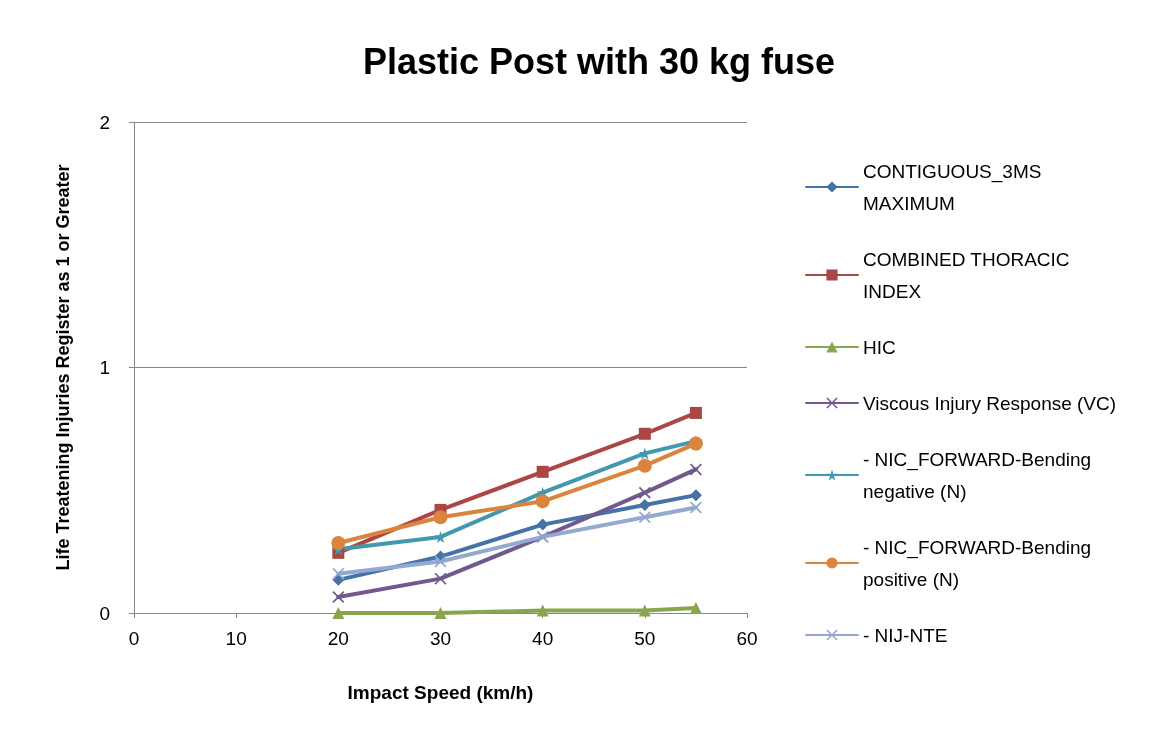 The image size is (1174, 751). Describe the element at coordinates (104, 613) in the screenshot. I see `y-tick-label: 0` at that location.